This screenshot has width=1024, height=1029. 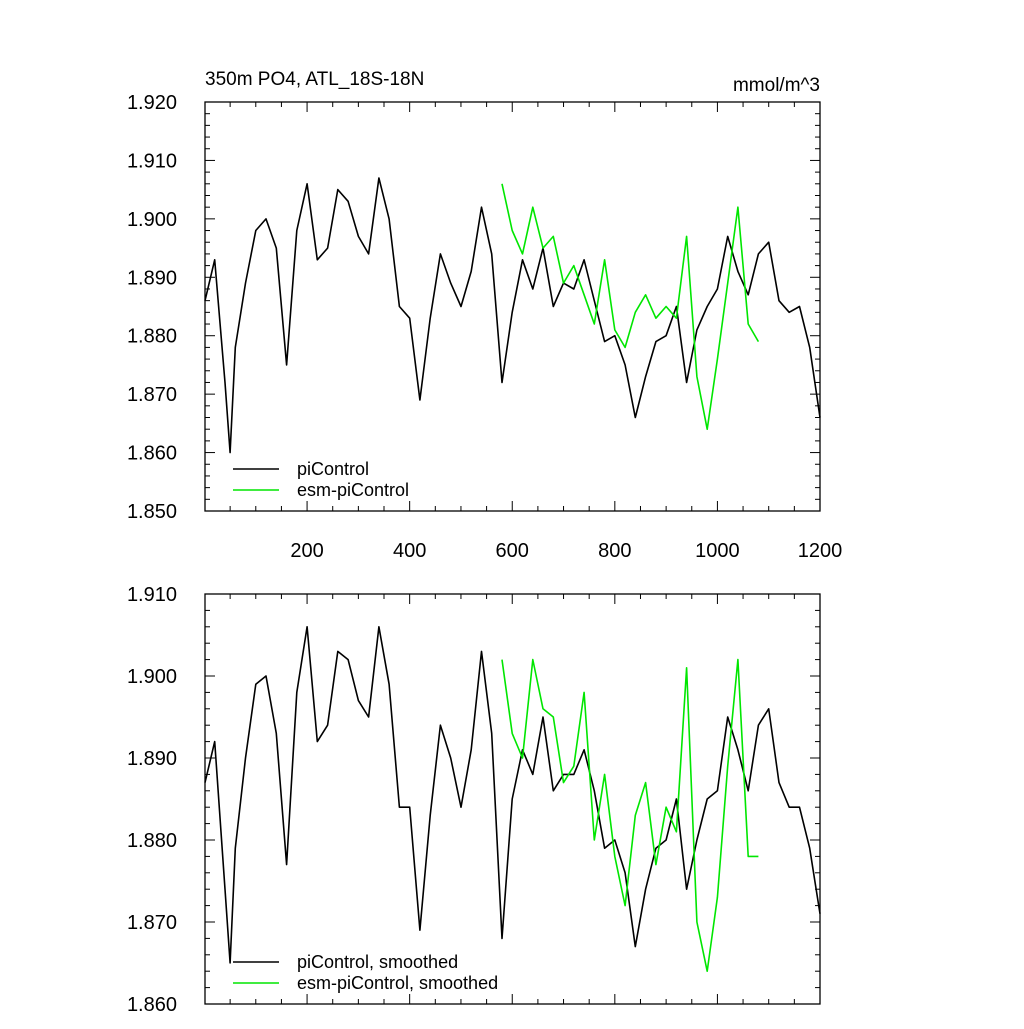 I want to click on chart-title: 350m PO4, ATL_18S-18N, so click(x=314, y=79).